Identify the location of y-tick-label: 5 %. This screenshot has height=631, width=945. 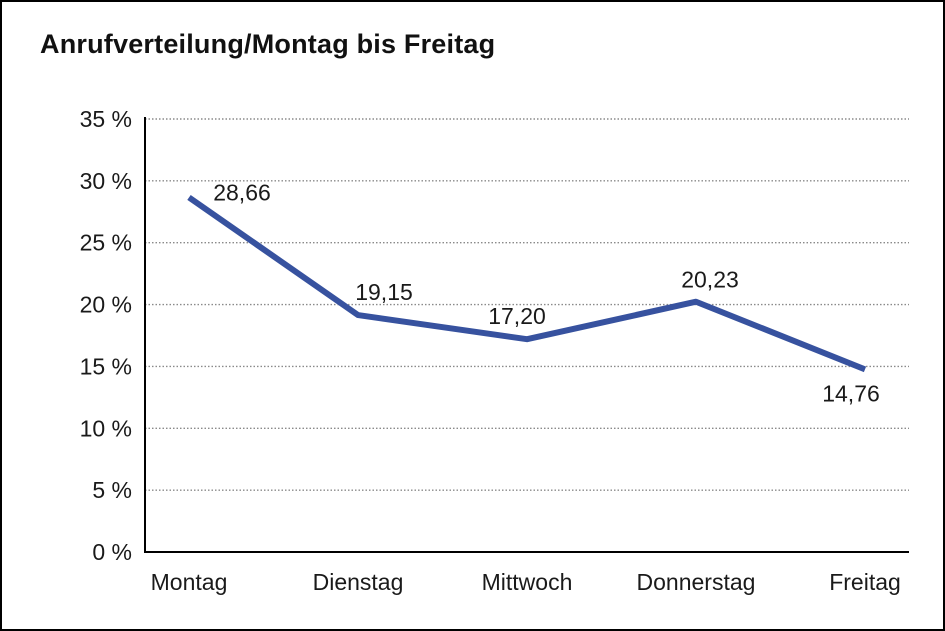
(112, 490).